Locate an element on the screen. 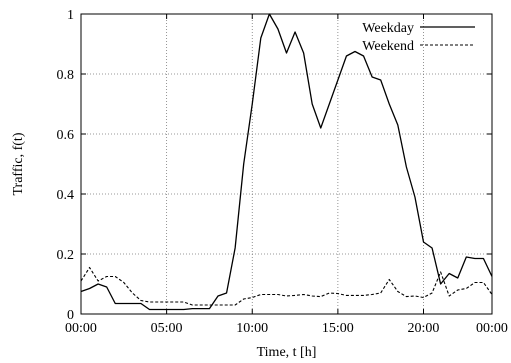  x-axis-label: Time, t [h] is located at coordinates (287, 352).